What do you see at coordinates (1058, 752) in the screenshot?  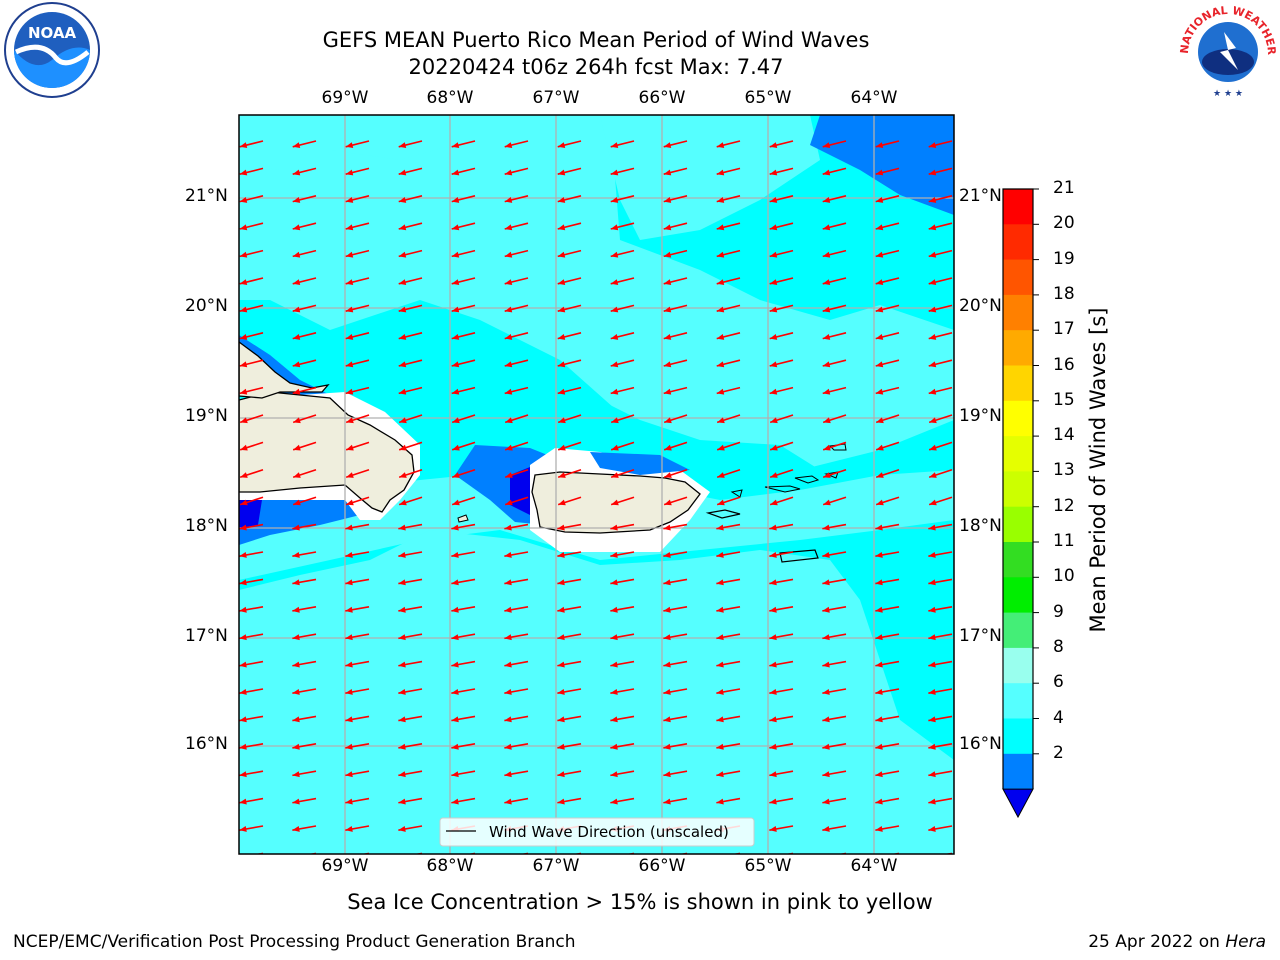 I see `colorbar-tick-label: 2` at bounding box center [1058, 752].